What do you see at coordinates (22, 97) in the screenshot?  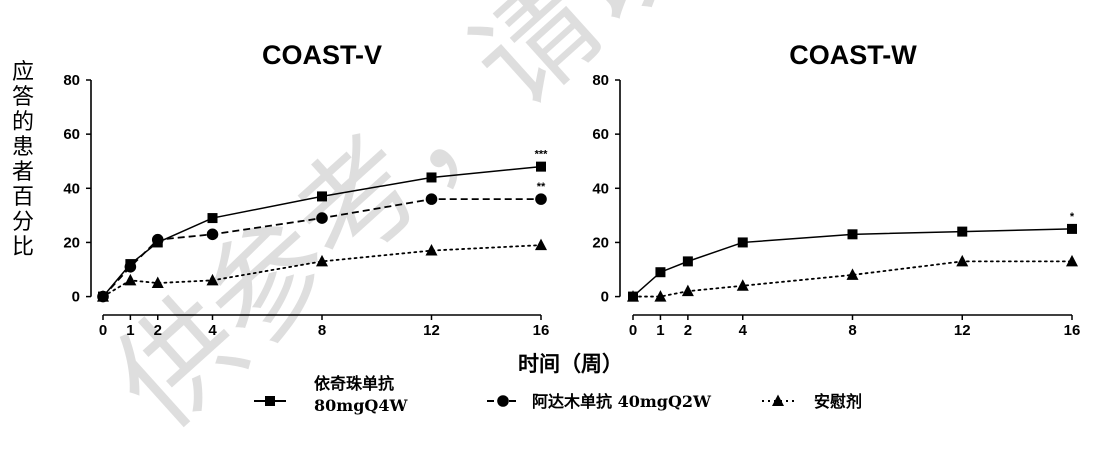 I see `y-axis-label-char: 答` at bounding box center [22, 97].